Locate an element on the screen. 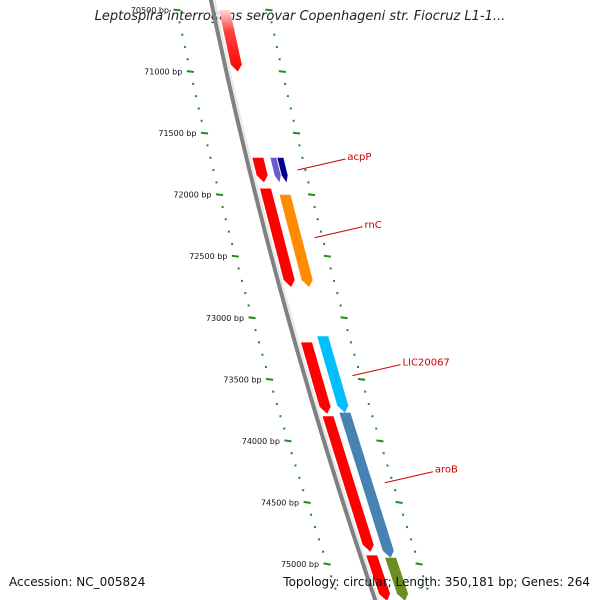 The height and width of the screenshot is (600, 600). tick-label: 73000 bp is located at coordinates (225, 318).